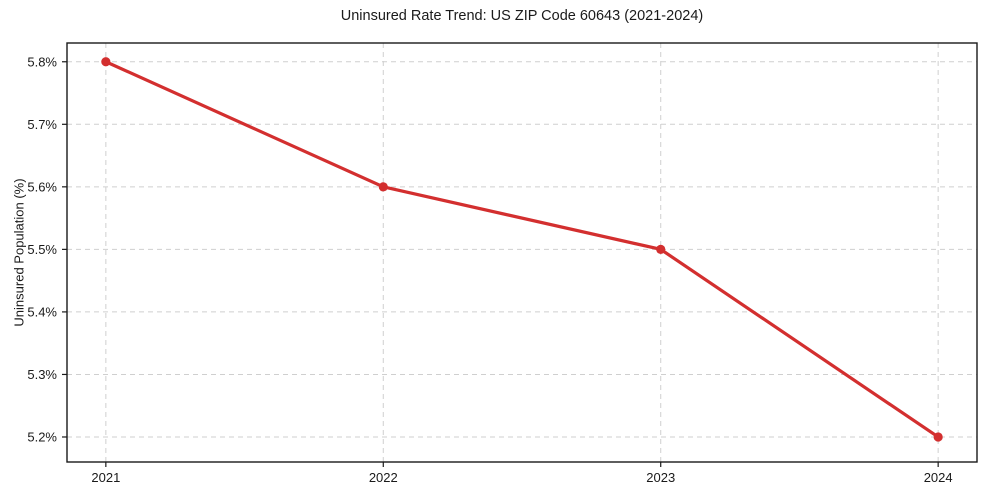 This screenshot has width=989, height=490. What do you see at coordinates (42, 374) in the screenshot?
I see `y-tick-label: 5.3%` at bounding box center [42, 374].